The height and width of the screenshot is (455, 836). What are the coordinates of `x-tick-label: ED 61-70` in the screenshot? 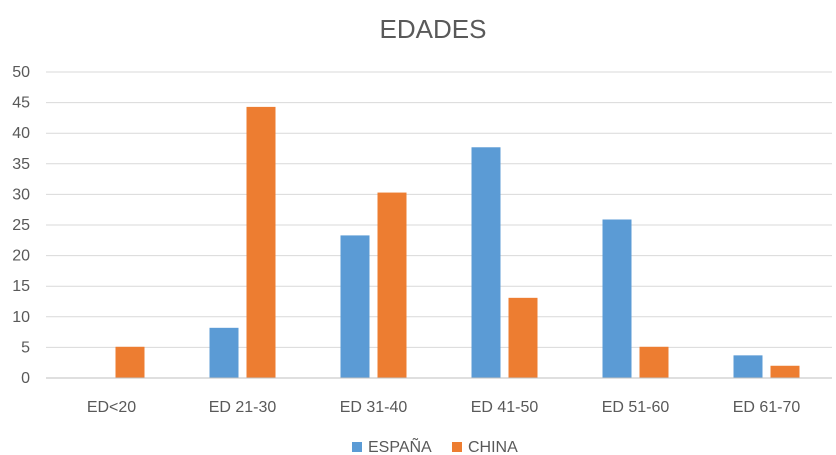 It's located at (767, 407).